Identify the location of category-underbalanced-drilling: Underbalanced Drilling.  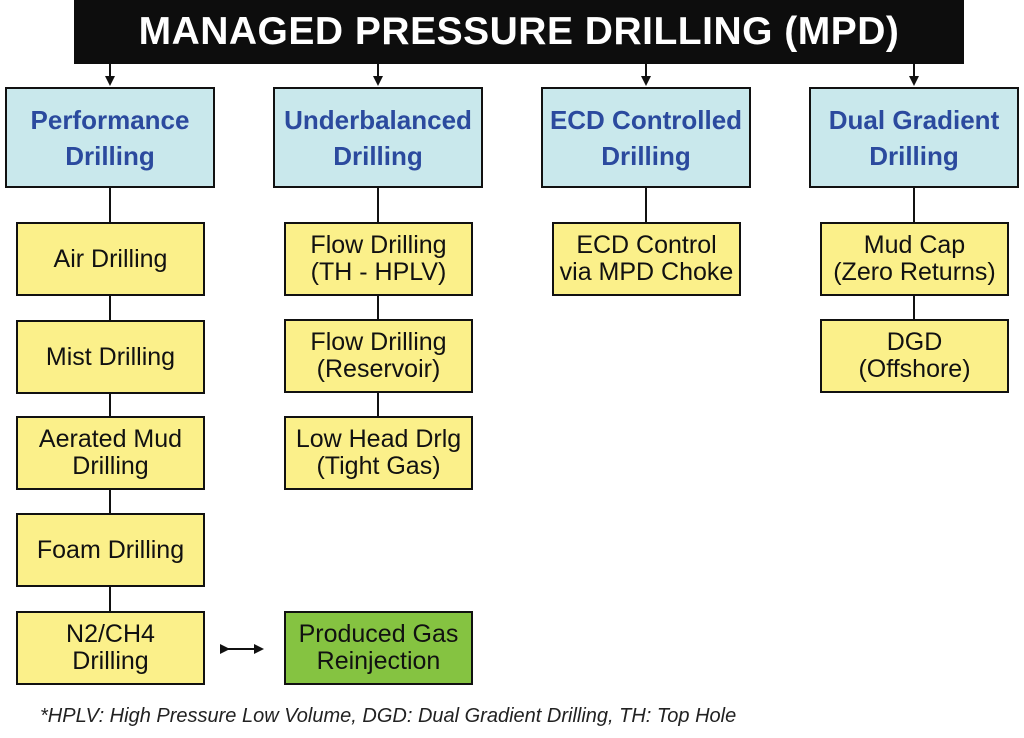
(378, 137).